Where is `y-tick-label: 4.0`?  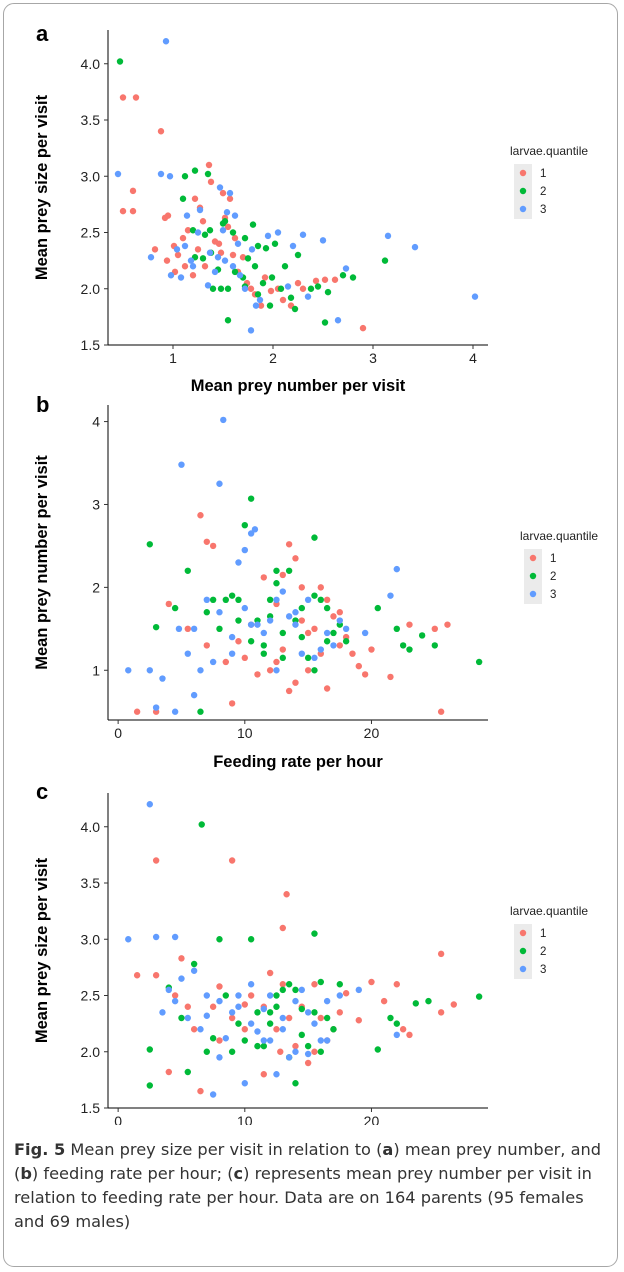 y-tick-label: 4.0 is located at coordinates (91, 827).